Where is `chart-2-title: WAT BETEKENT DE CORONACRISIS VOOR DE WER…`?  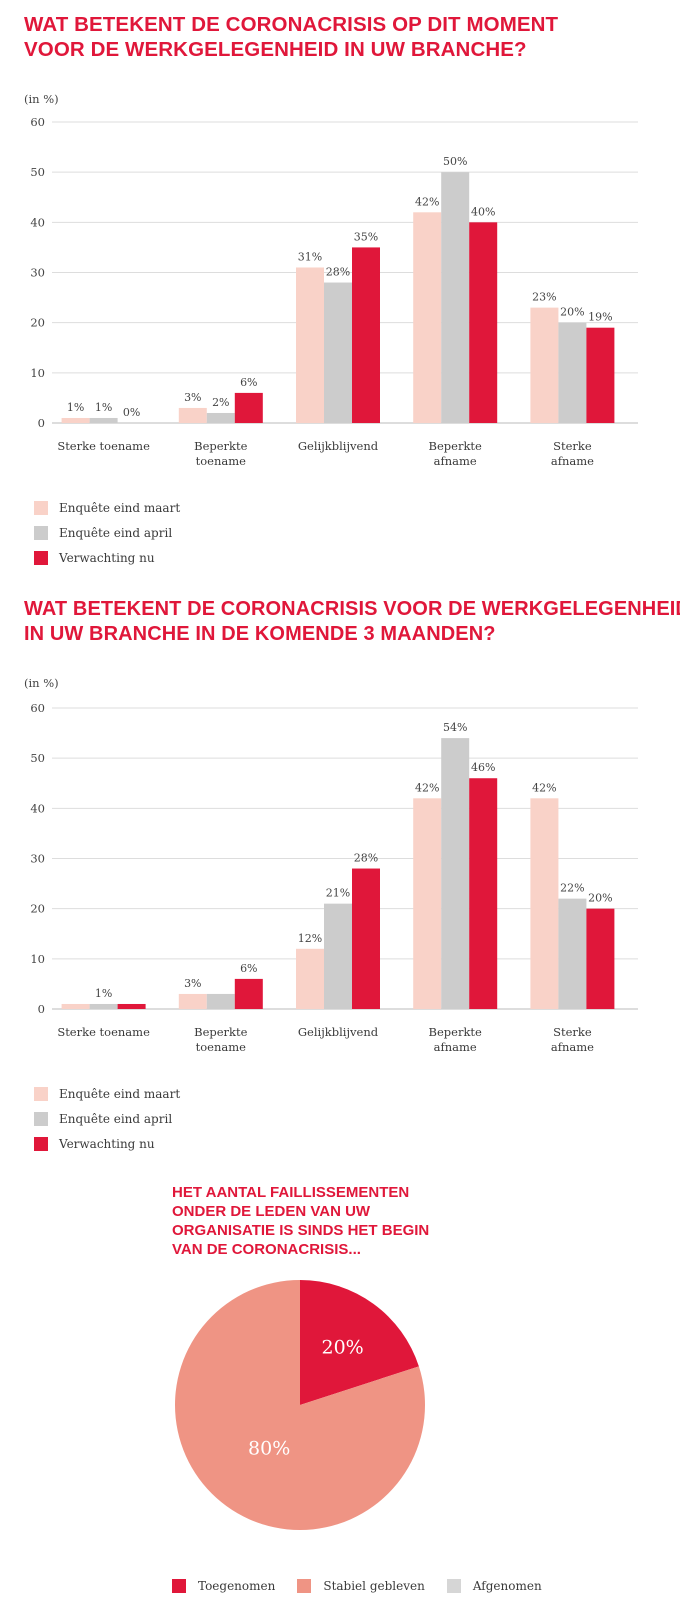 chart-2-title: WAT BETEKENT DE CORONACRISIS VOOR DE WER… is located at coordinates (352, 622).